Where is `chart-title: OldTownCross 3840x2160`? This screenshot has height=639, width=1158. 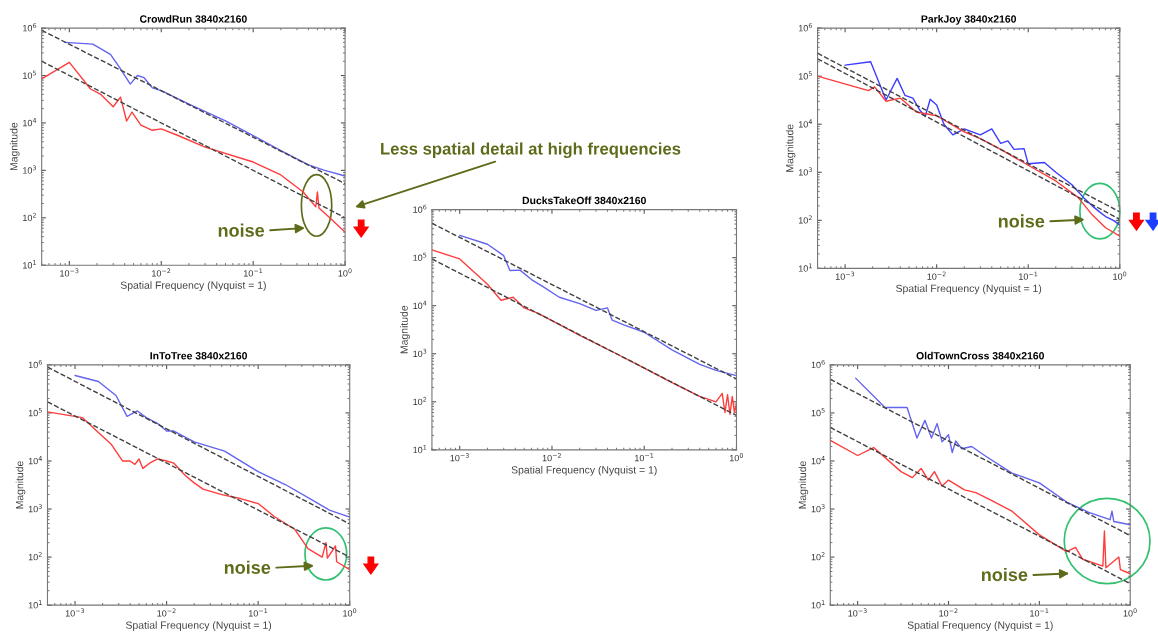
chart-title: OldTownCross 3840x2160 is located at coordinates (980, 355).